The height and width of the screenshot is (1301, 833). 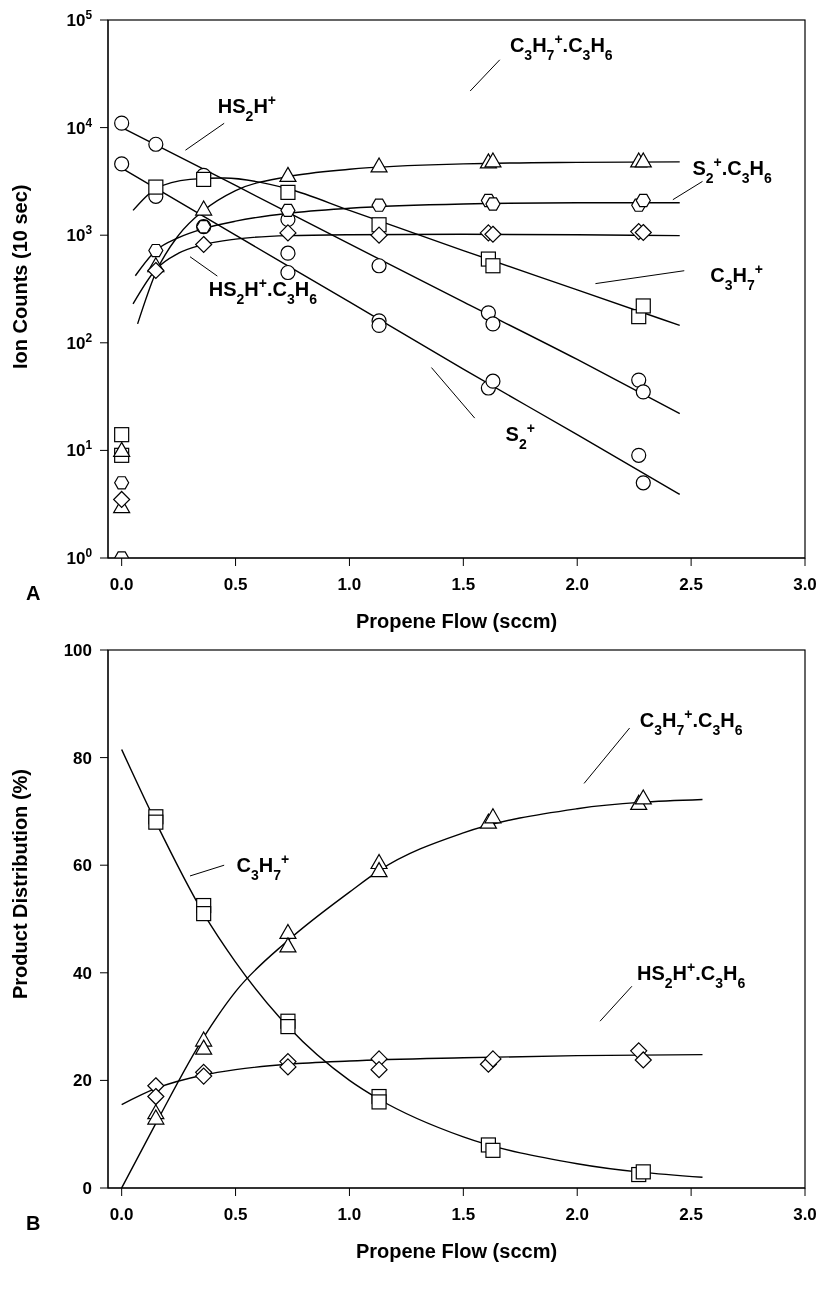 What do you see at coordinates (732, 170) in the screenshot?
I see `text: S$_{2}$$^{+}$.C$_{3}$H$_{6}$` at bounding box center [732, 170].